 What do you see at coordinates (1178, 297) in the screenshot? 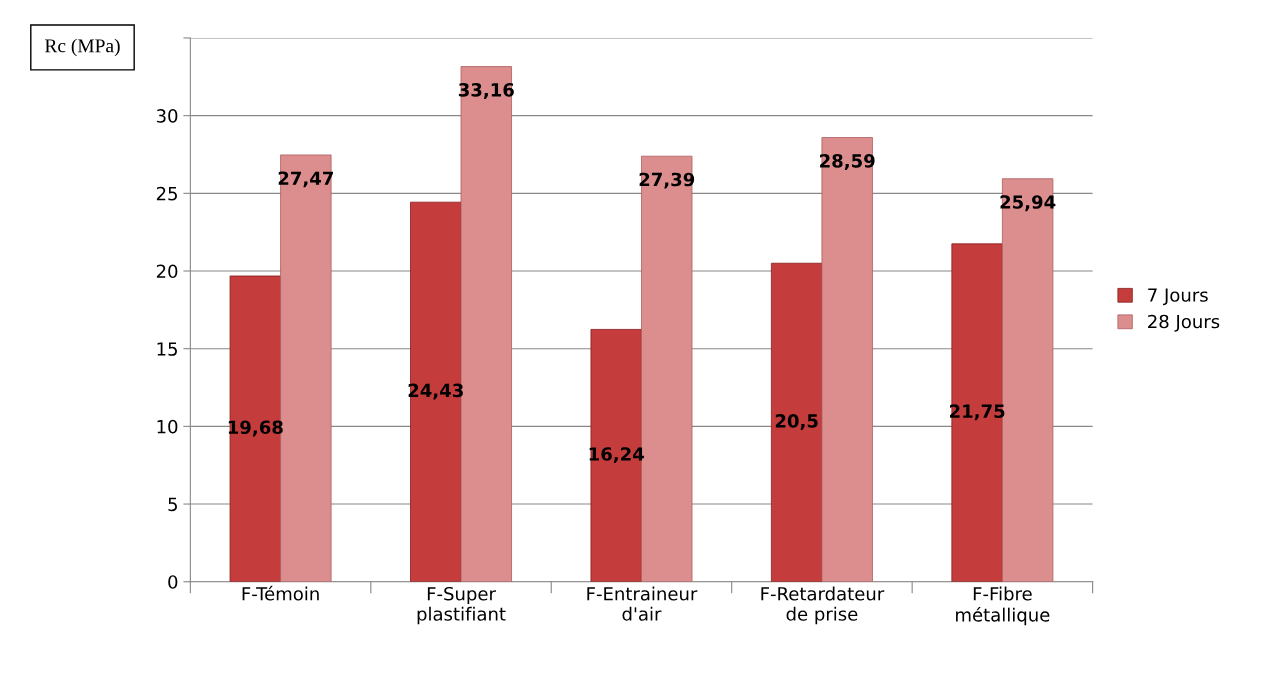
I see `legend-label: 7 Jours` at bounding box center [1178, 297].